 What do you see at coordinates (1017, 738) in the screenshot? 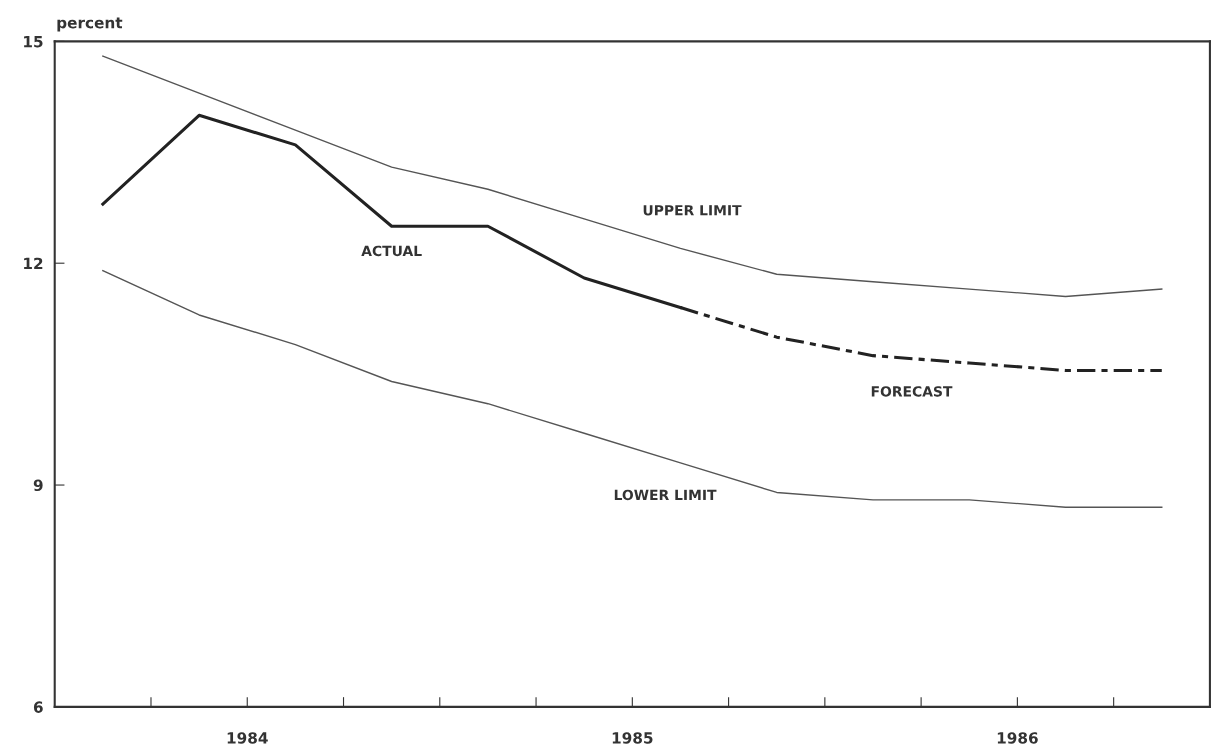
I see `x-tick-label: 1986` at bounding box center [1017, 738].